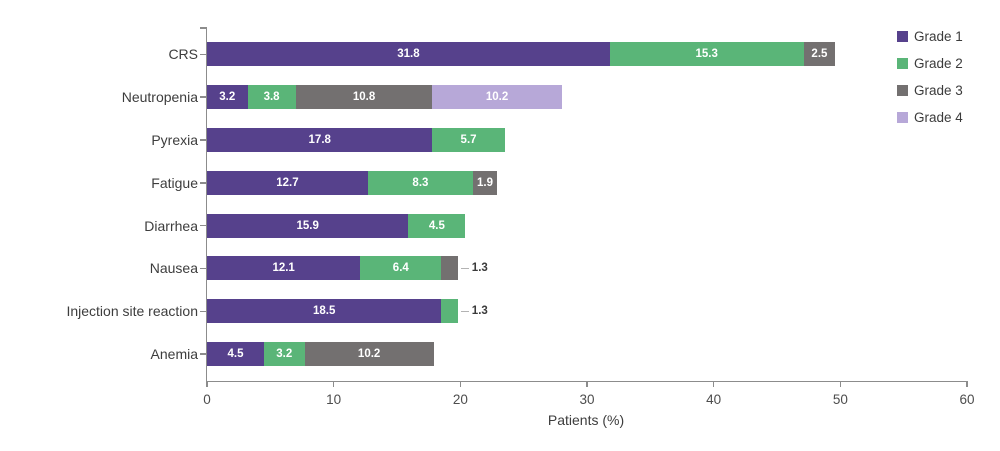 The width and height of the screenshot is (1000, 451). Describe the element at coordinates (587, 225) in the screenshot. I see `bar-row: 15.9 4.5` at that location.